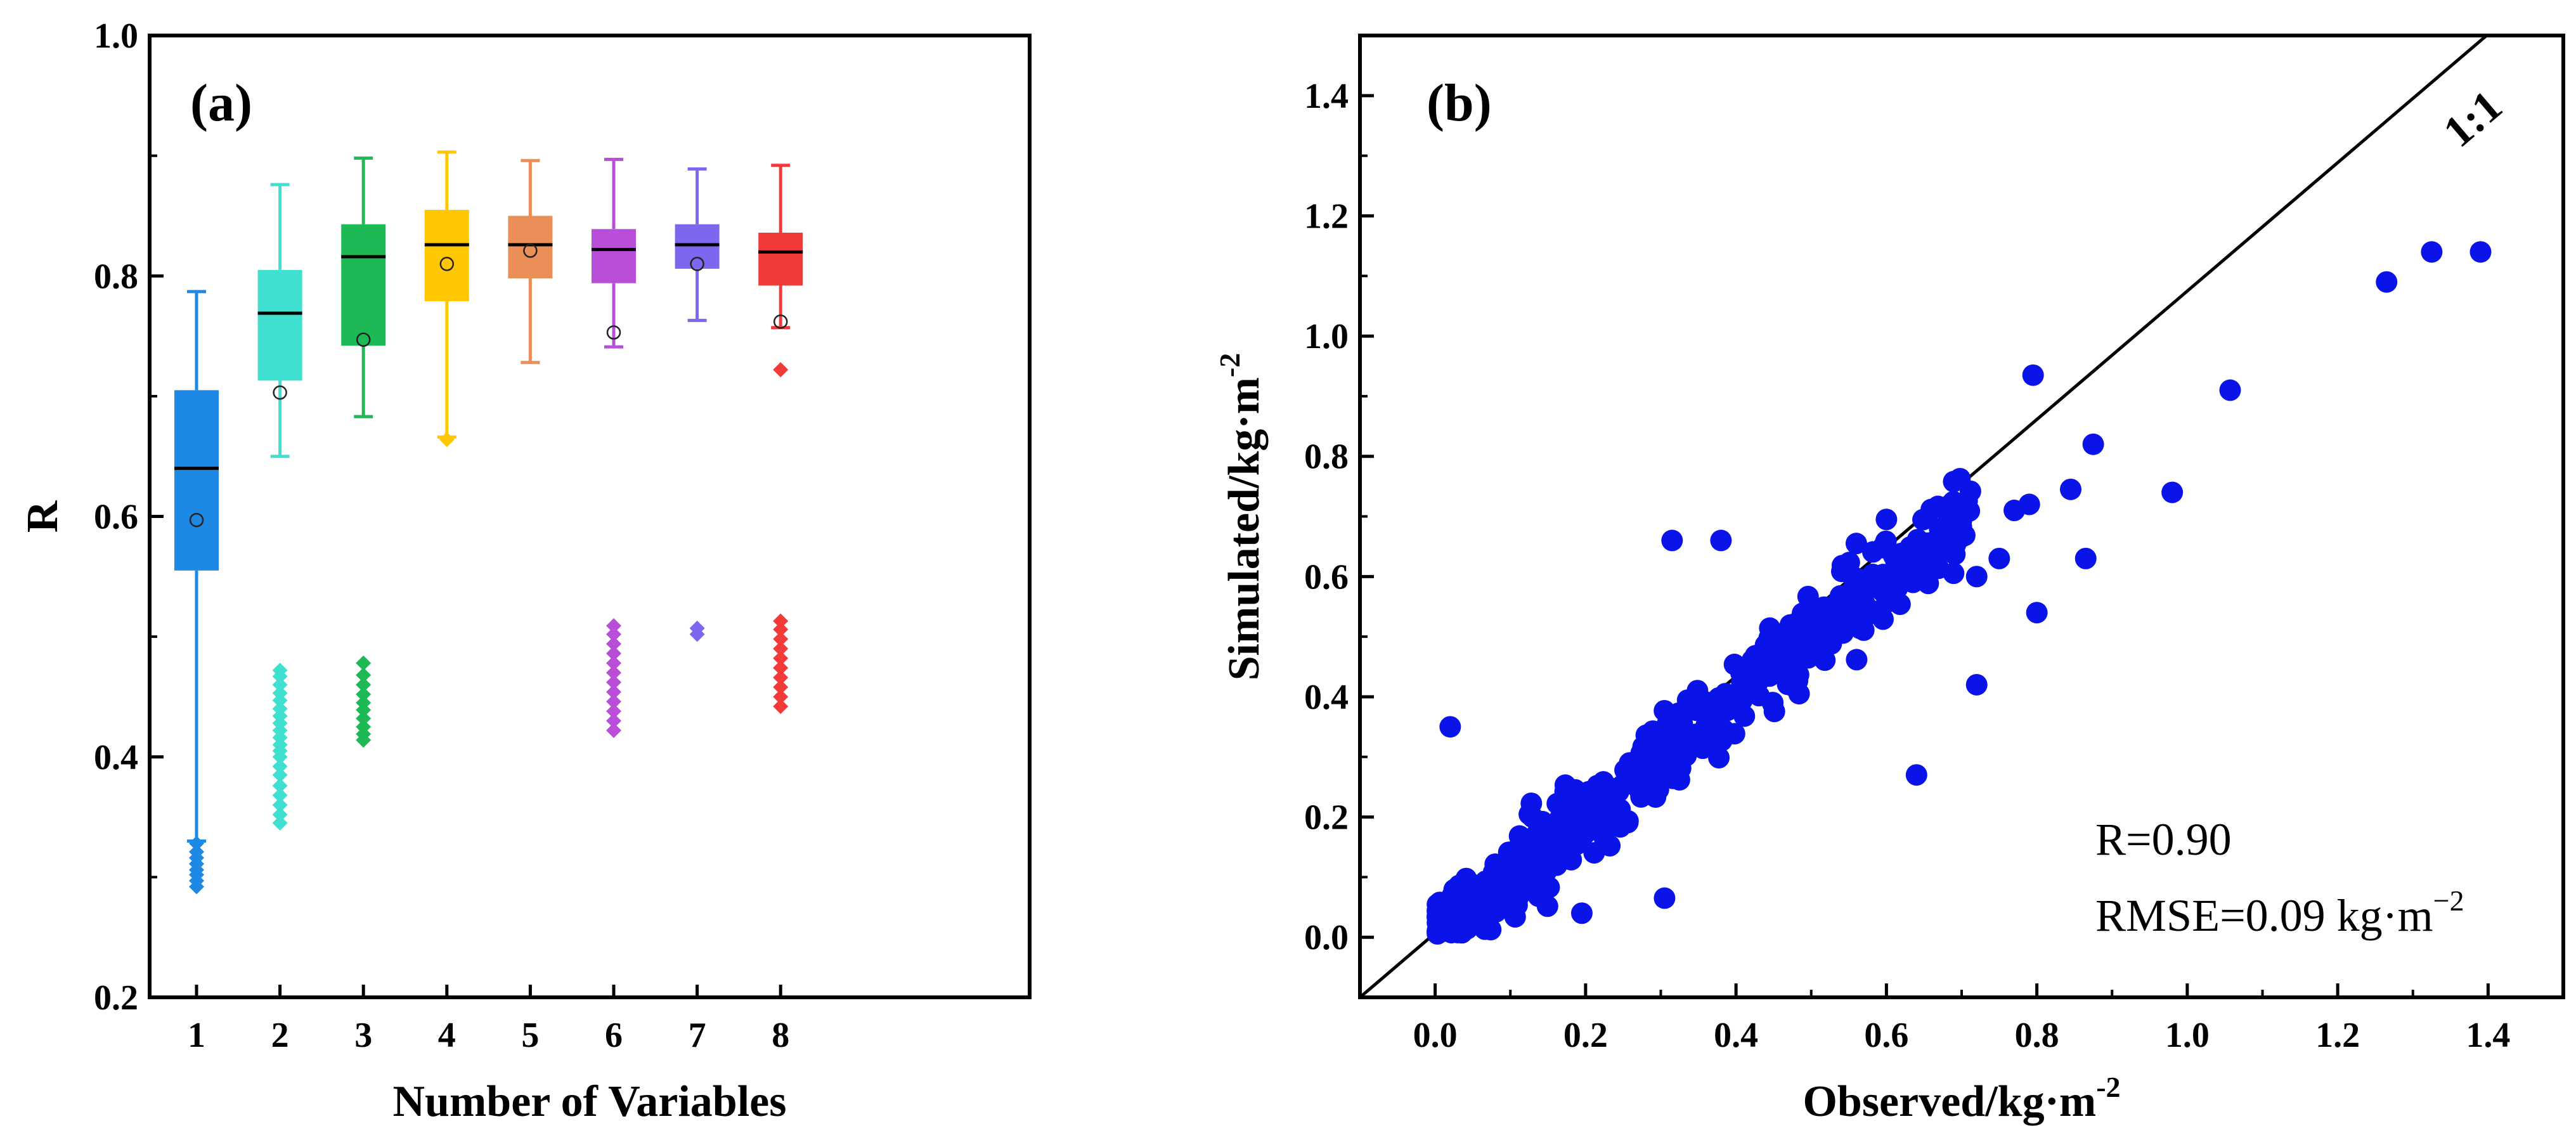  Describe the element at coordinates (1961, 1098) in the screenshot. I see `scatter-x-axis-label: Observed/kg·m-2` at that location.